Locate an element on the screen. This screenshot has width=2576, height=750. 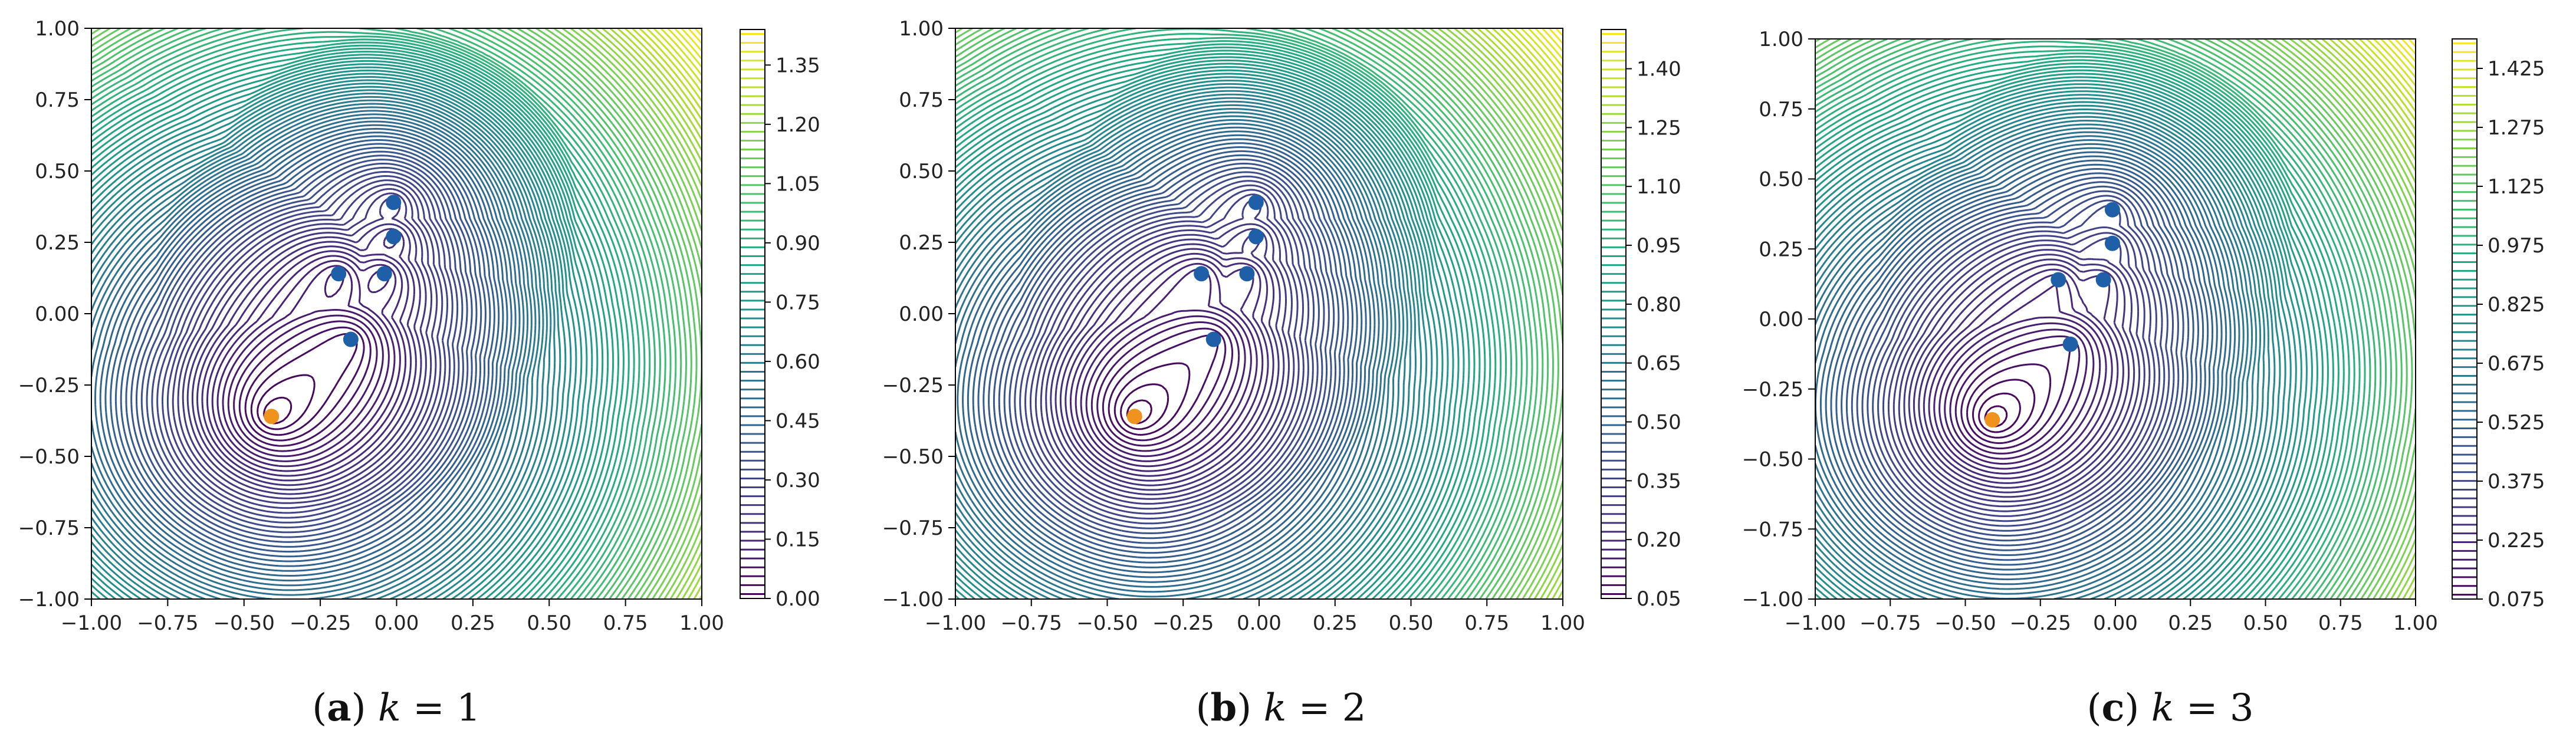
x-tick-label: −1.00 is located at coordinates (1815, 623).